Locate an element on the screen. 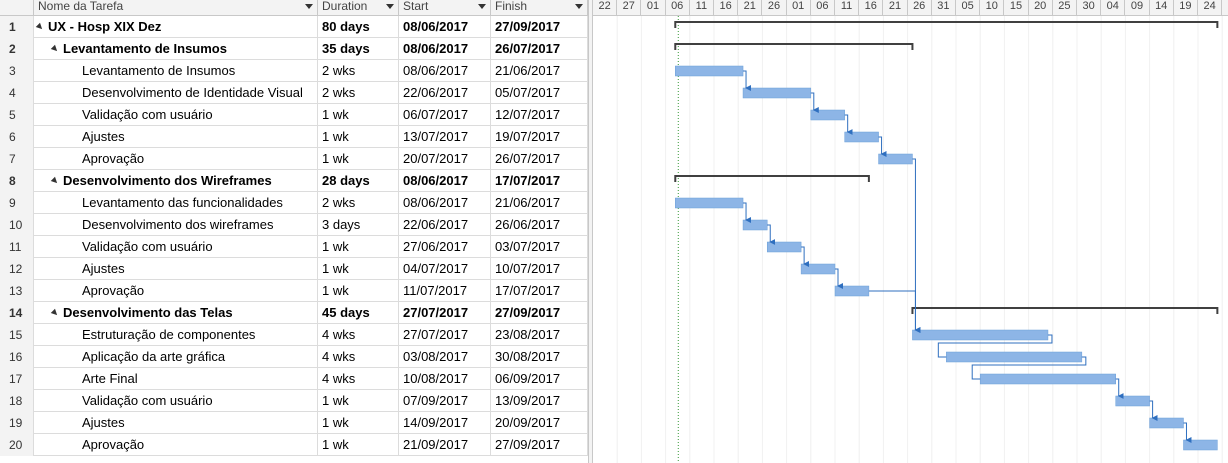  task-finish: 12/07/2017 is located at coordinates (539, 115).